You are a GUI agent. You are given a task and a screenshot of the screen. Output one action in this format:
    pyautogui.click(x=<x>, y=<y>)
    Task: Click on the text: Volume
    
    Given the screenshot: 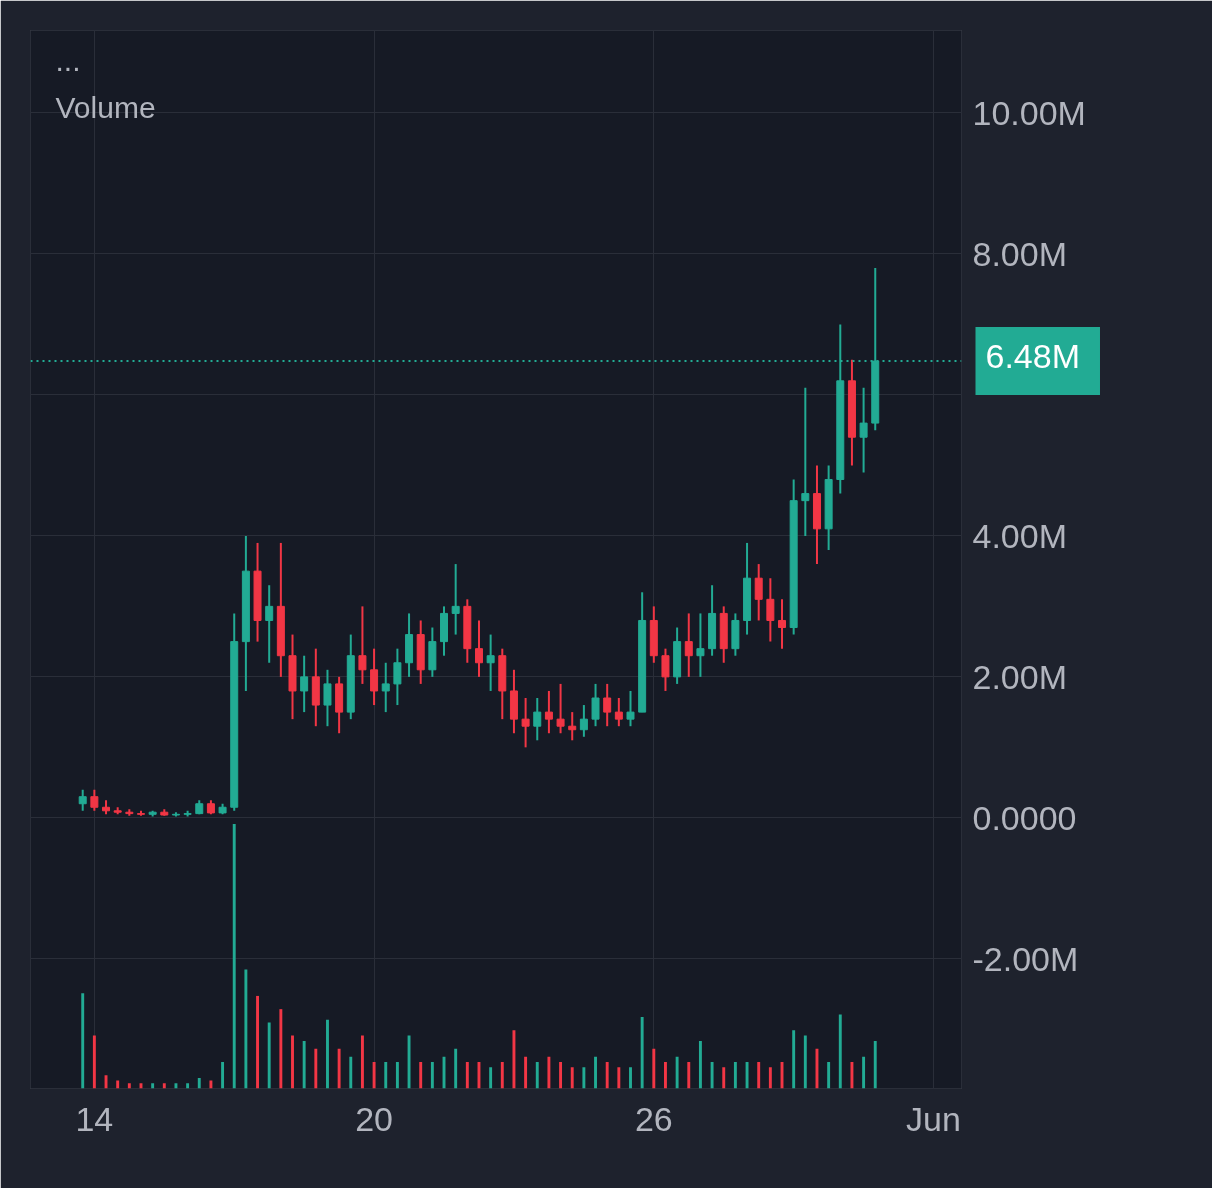 What is the action you would take?
    pyautogui.click(x=105, y=107)
    